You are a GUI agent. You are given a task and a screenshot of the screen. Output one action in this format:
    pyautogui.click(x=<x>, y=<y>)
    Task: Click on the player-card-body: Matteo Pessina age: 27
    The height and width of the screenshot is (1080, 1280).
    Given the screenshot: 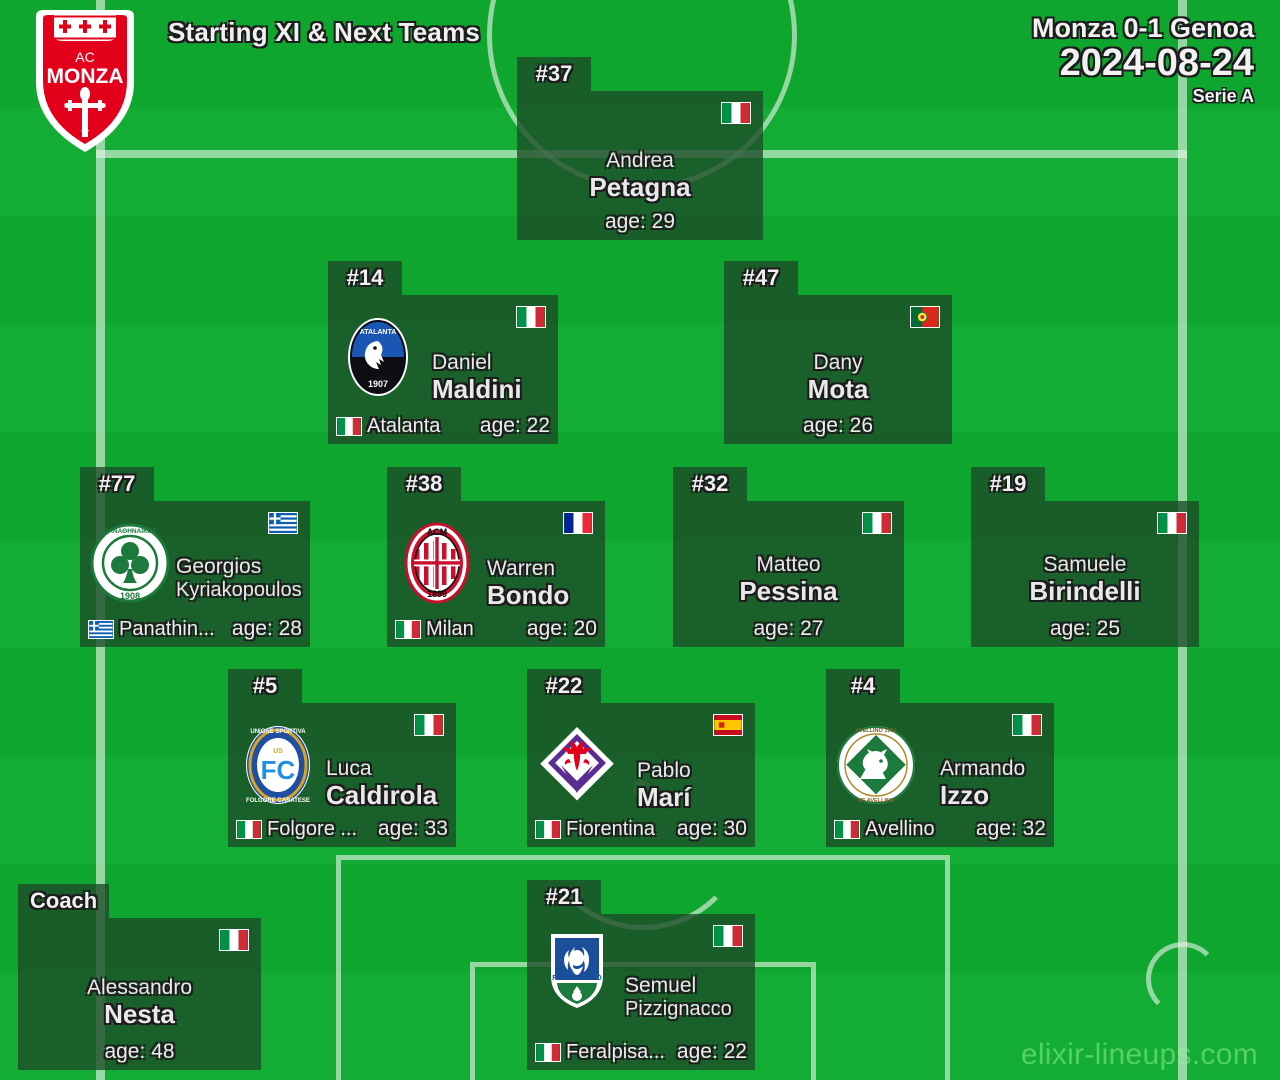 What is the action you would take?
    pyautogui.click(x=788, y=574)
    